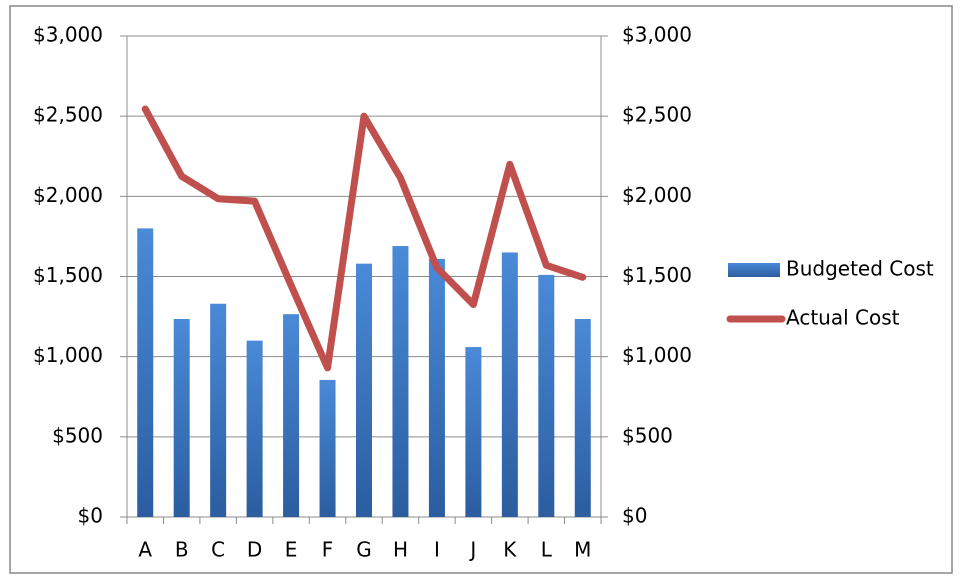 This screenshot has height=579, width=962. I want to click on y2-tick-label: $2,000, so click(657, 195).